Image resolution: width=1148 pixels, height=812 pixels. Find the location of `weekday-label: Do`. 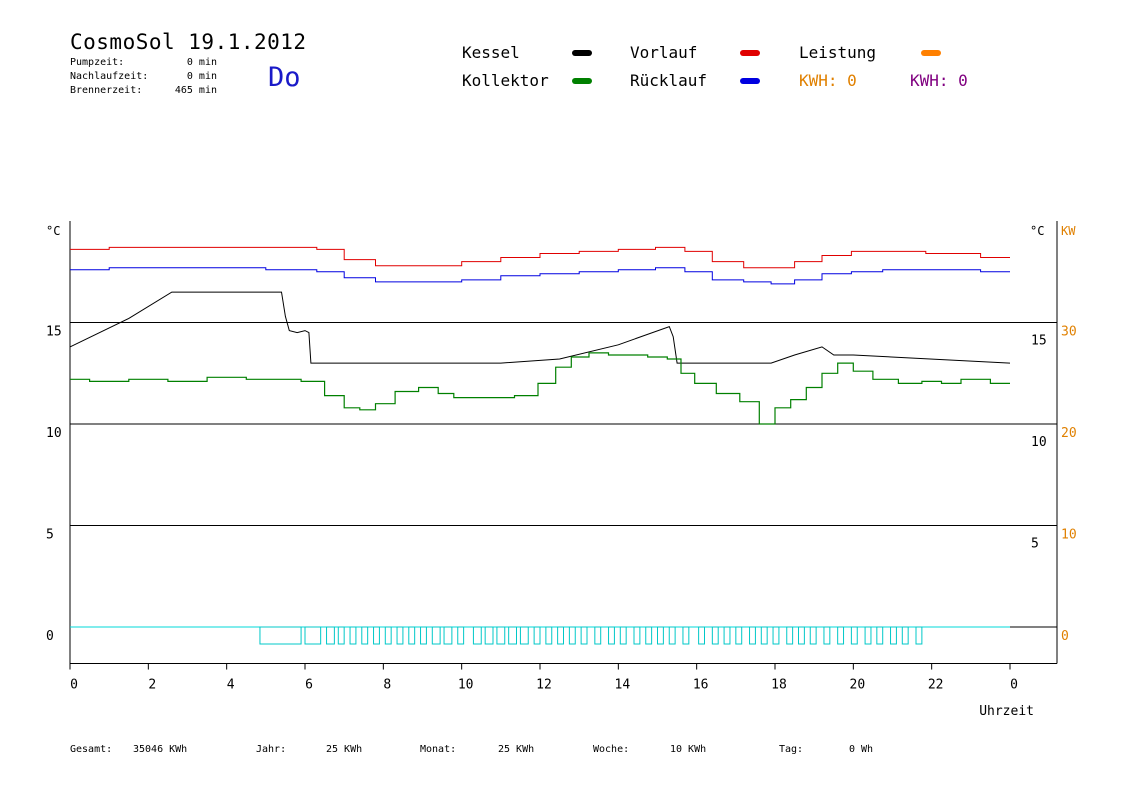

weekday-label: Do is located at coordinates (284, 77).